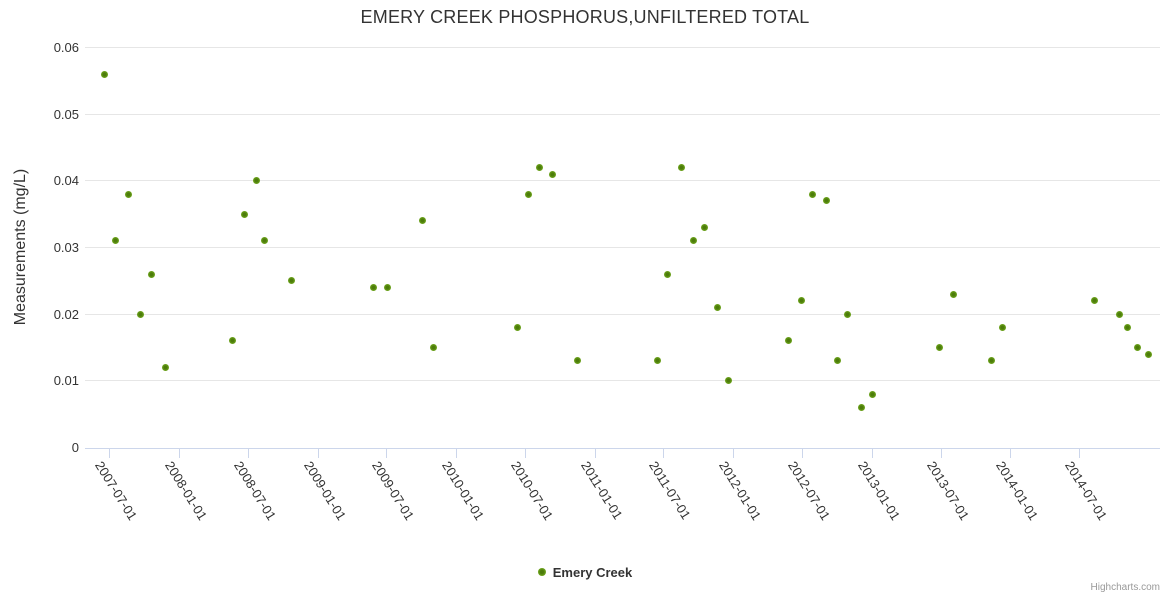 The width and height of the screenshot is (1170, 600). Describe the element at coordinates (1125, 587) in the screenshot. I see `highcharts-credit-link: Highcharts.com` at that location.